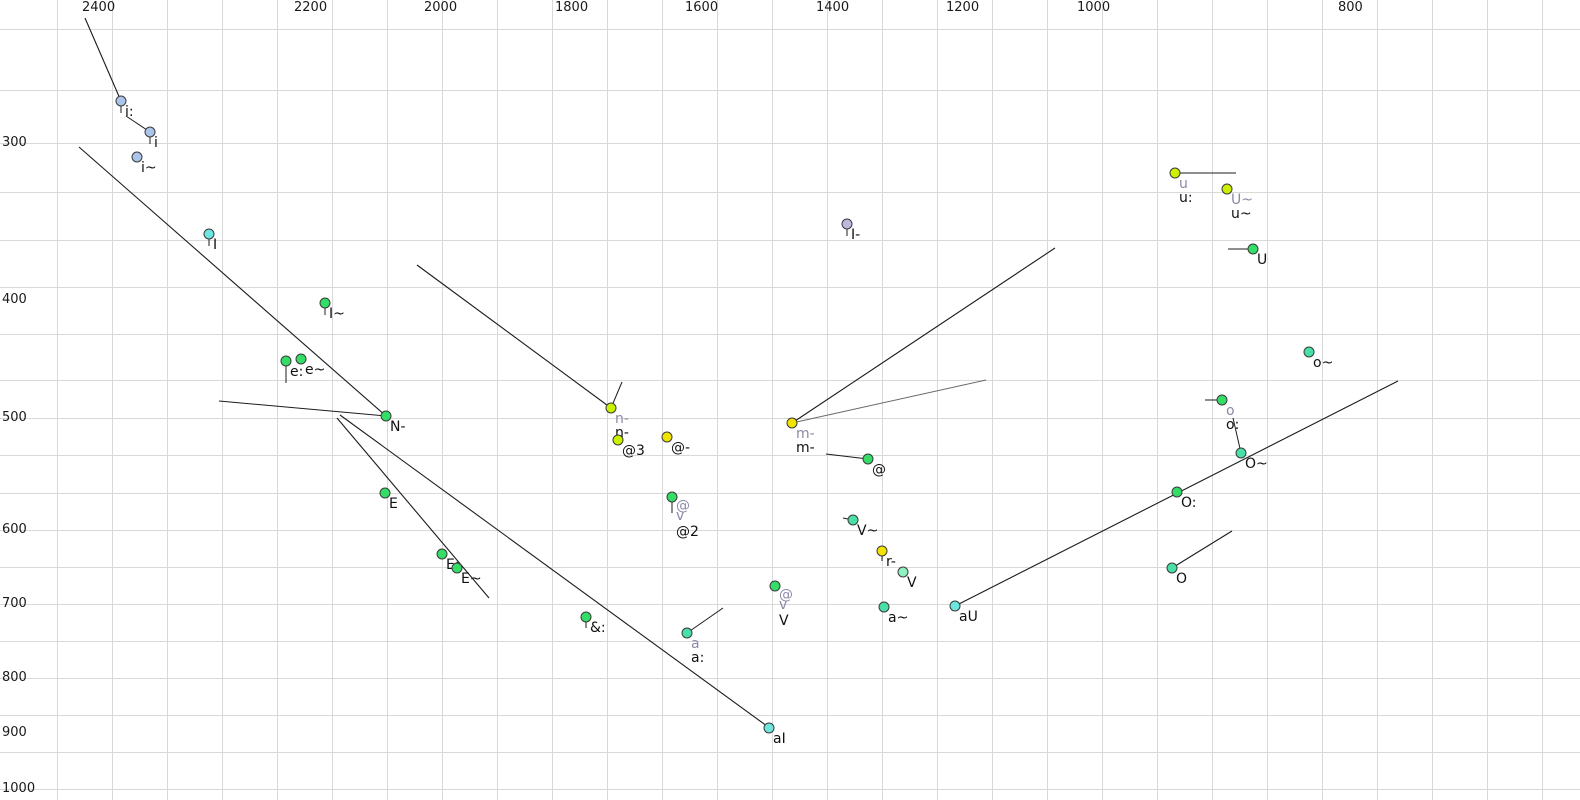 The height and width of the screenshot is (800, 1580). Describe the element at coordinates (898, 618) in the screenshot. I see `vowel-point-label: a~` at that location.